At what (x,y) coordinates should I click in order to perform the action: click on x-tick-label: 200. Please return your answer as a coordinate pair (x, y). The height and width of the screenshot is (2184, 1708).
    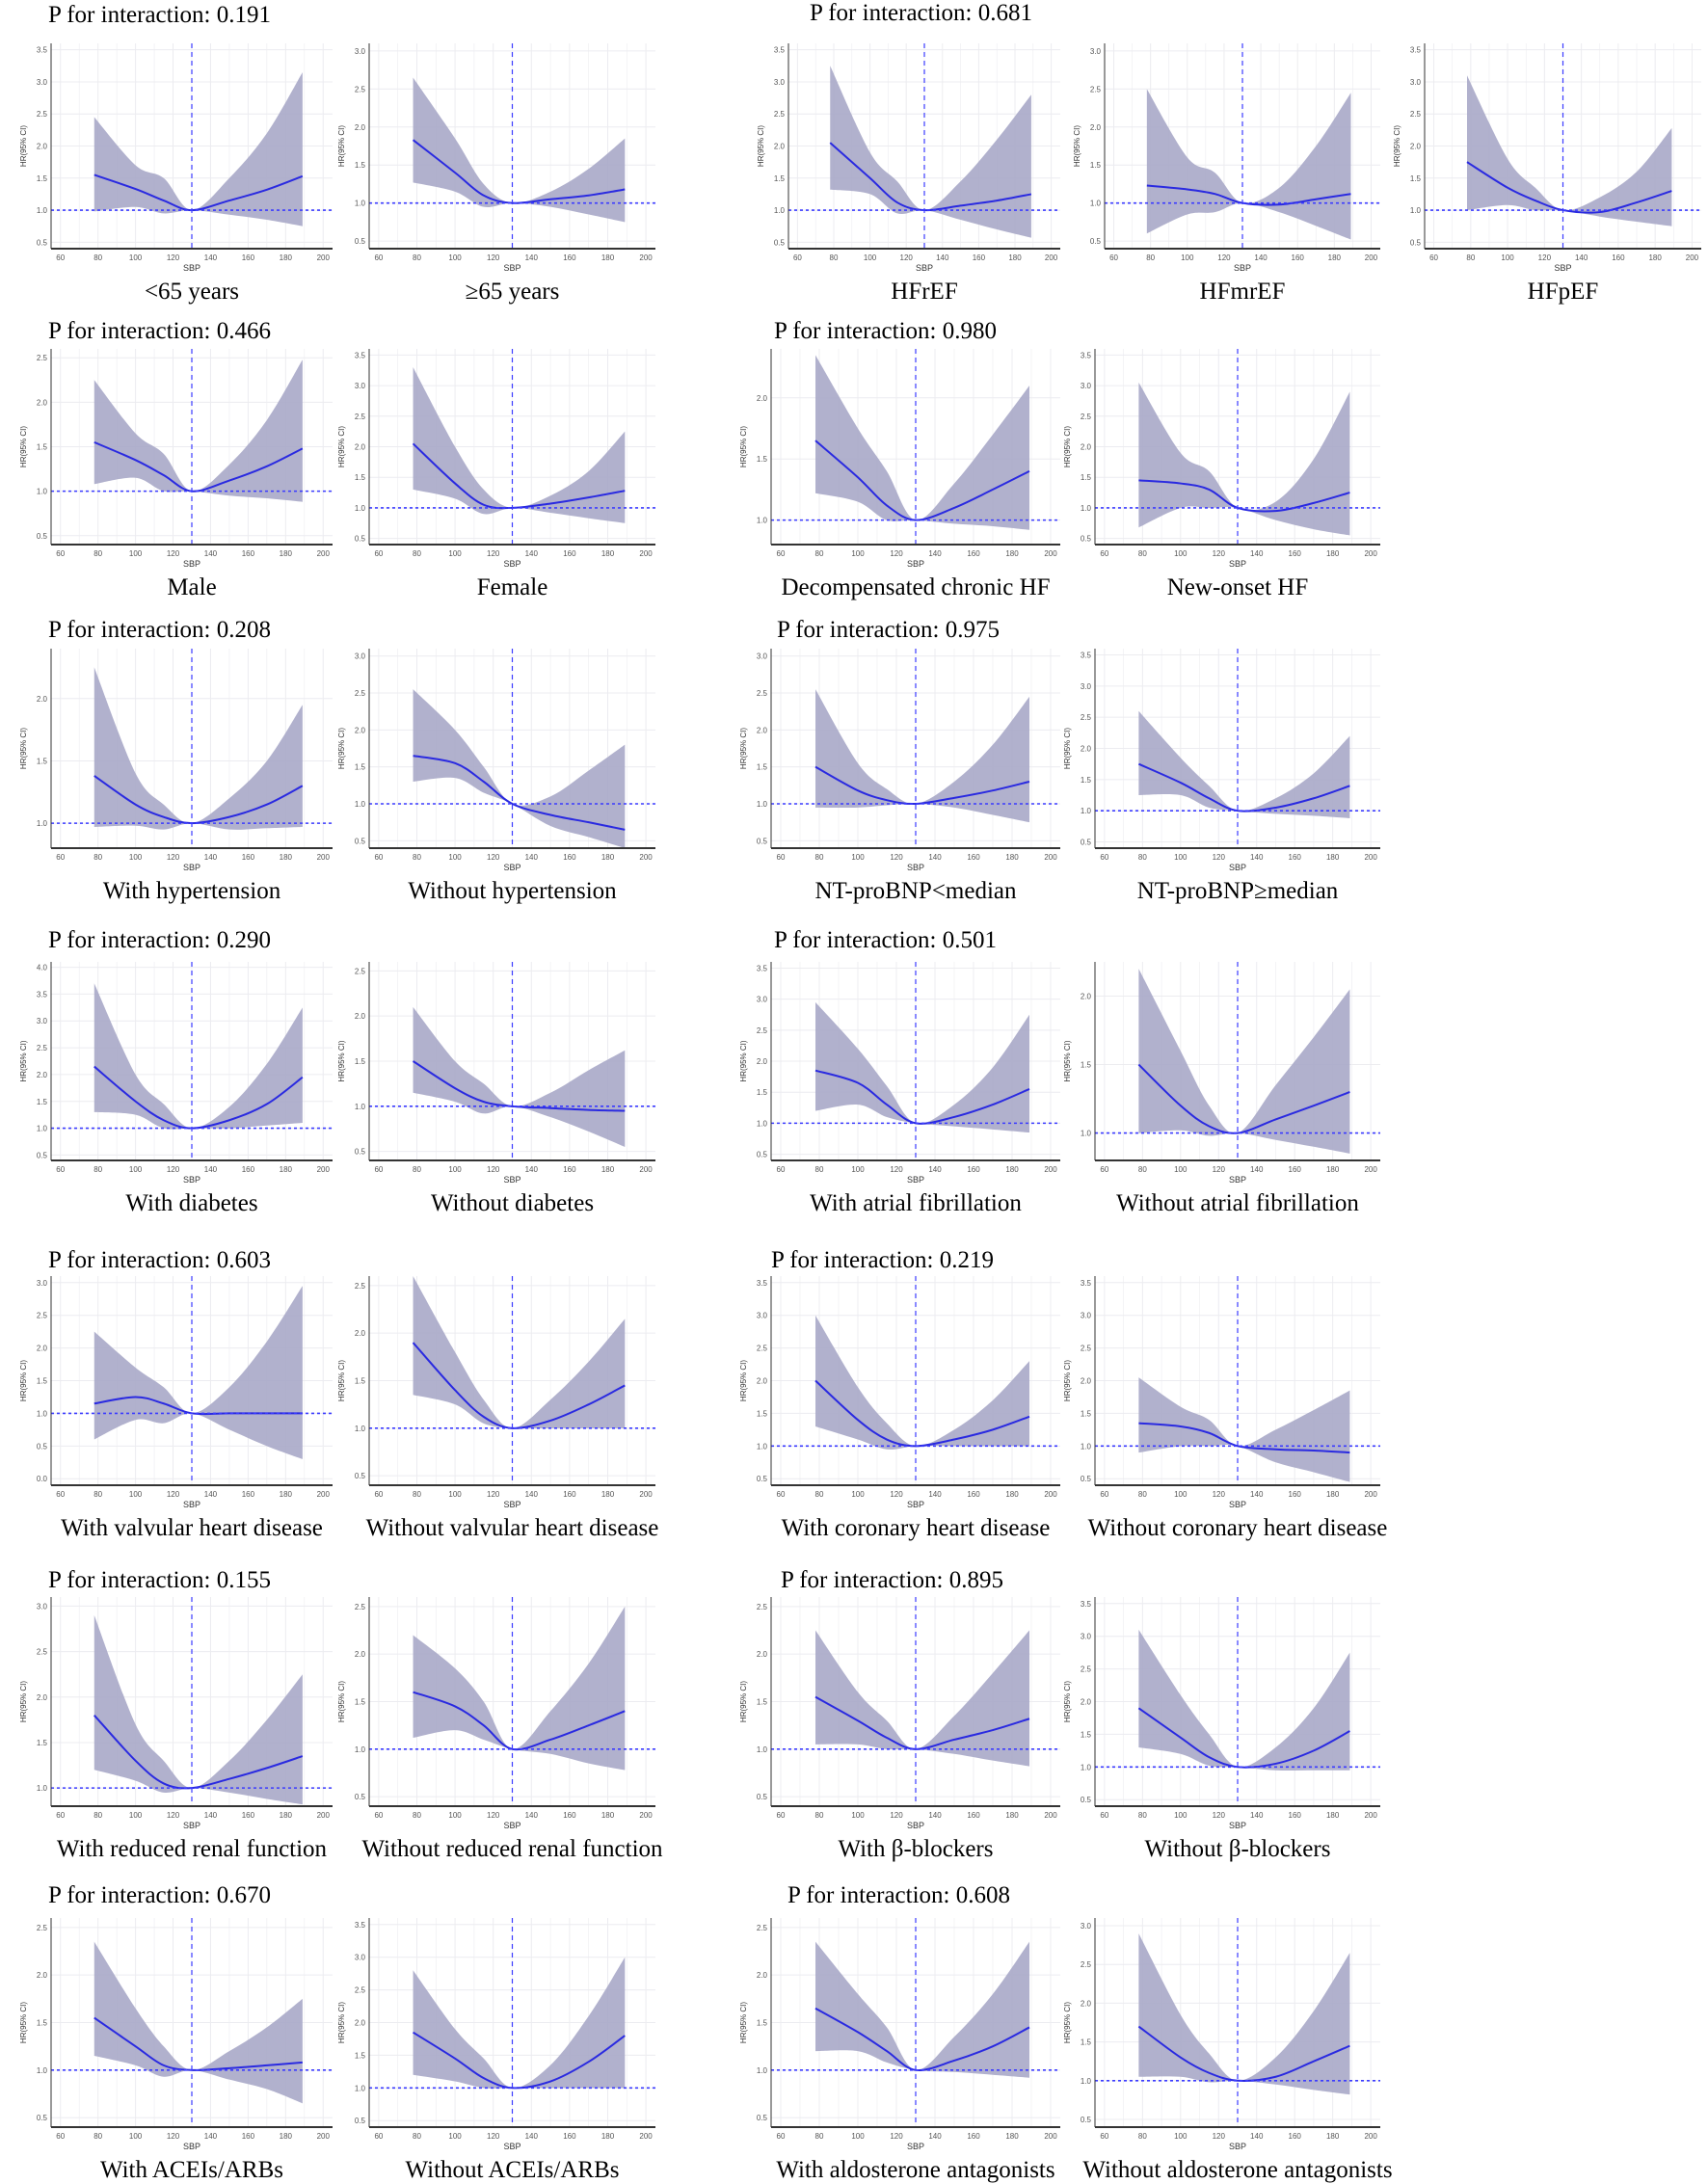
    Looking at the image, I should click on (1050, 553).